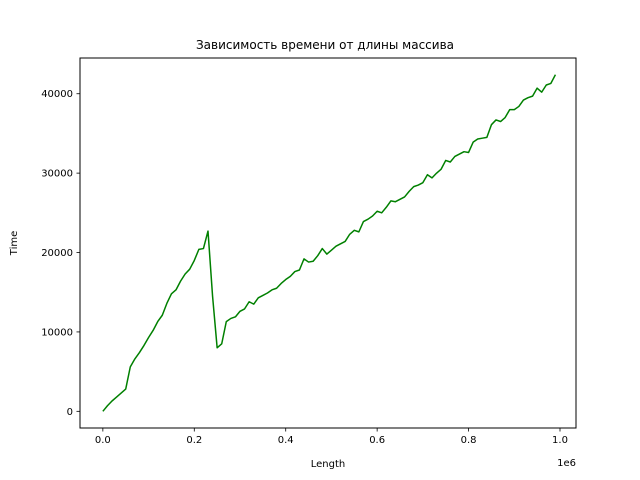 This screenshot has height=480, width=640. Describe the element at coordinates (286, 440) in the screenshot. I see `x-tick-label: 0.4` at that location.